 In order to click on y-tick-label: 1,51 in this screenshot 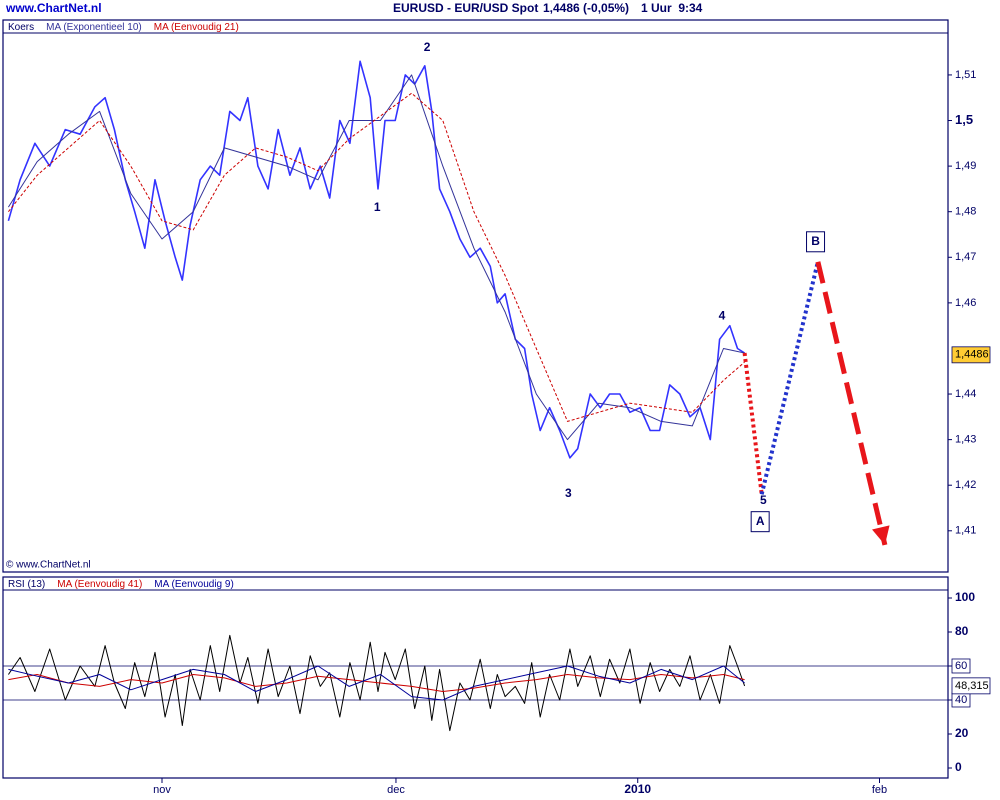, I will do `click(965, 75)`.